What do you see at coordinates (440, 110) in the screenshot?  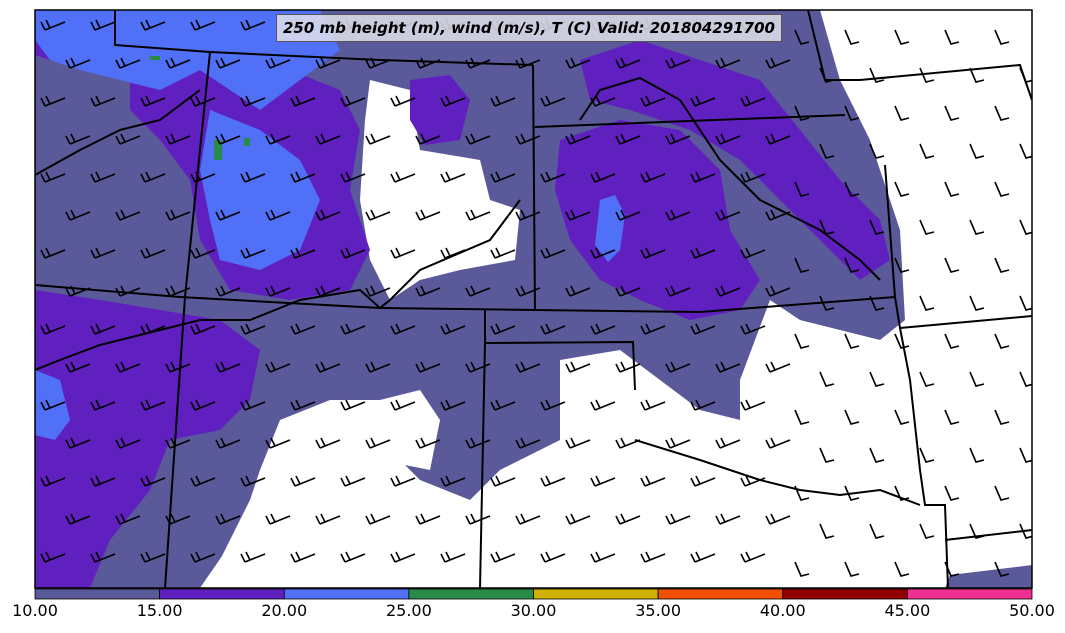 I see `field-15-20-small` at bounding box center [440, 110].